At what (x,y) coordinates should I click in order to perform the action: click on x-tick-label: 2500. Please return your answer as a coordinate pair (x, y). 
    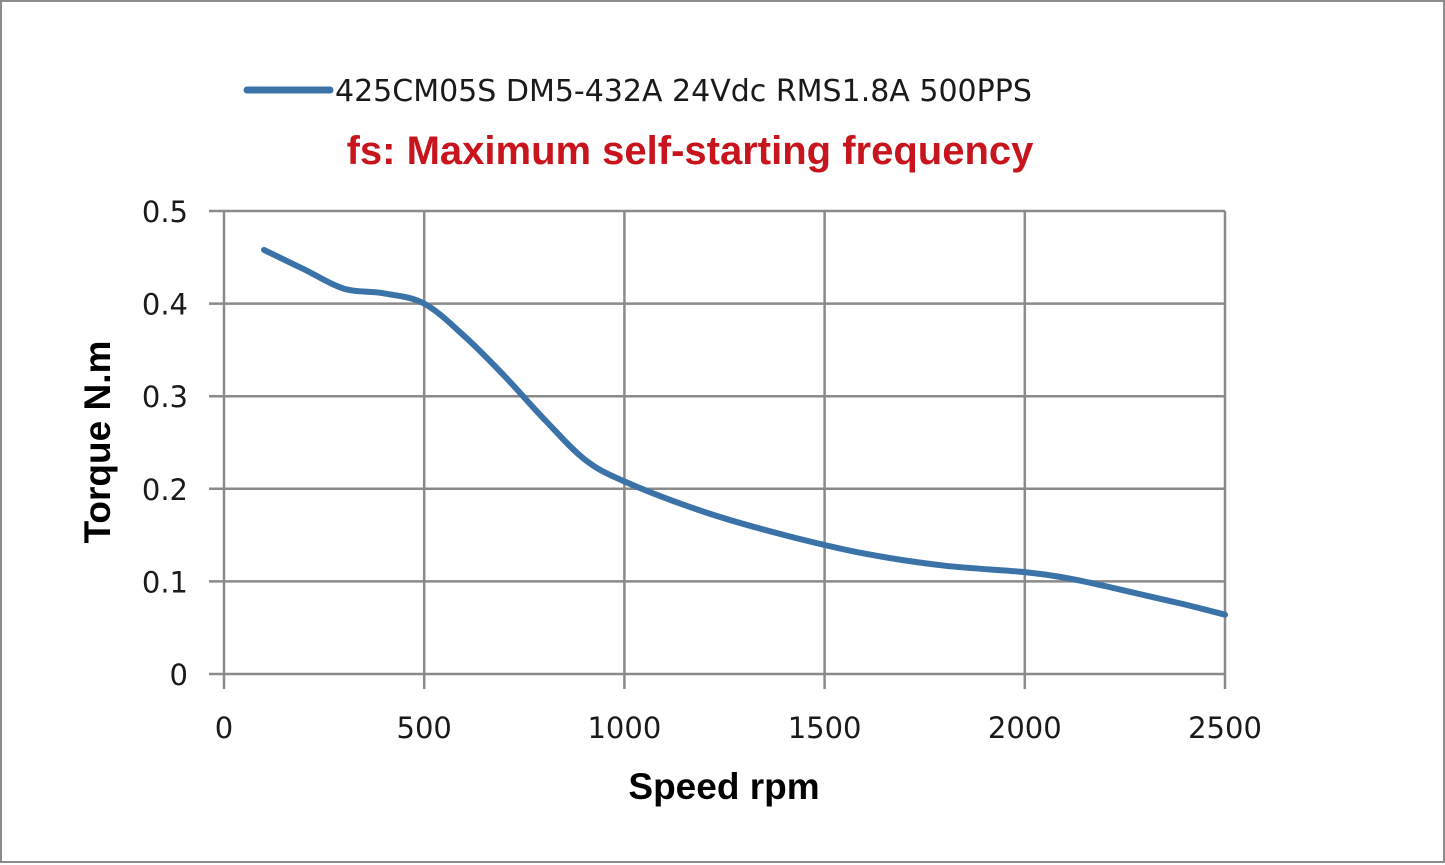
    Looking at the image, I should click on (1225, 728).